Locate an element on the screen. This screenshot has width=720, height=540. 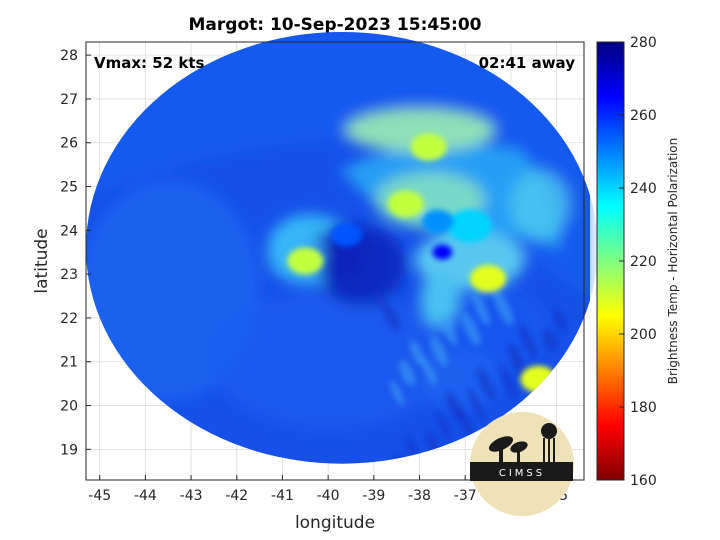
x-tick-label: -40 is located at coordinates (328, 496).